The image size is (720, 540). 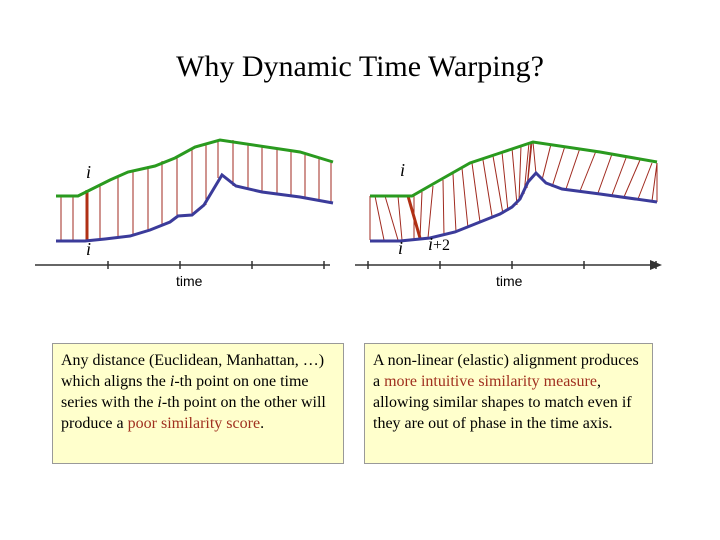 I want to click on right-axis-label: time, so click(x=509, y=281).